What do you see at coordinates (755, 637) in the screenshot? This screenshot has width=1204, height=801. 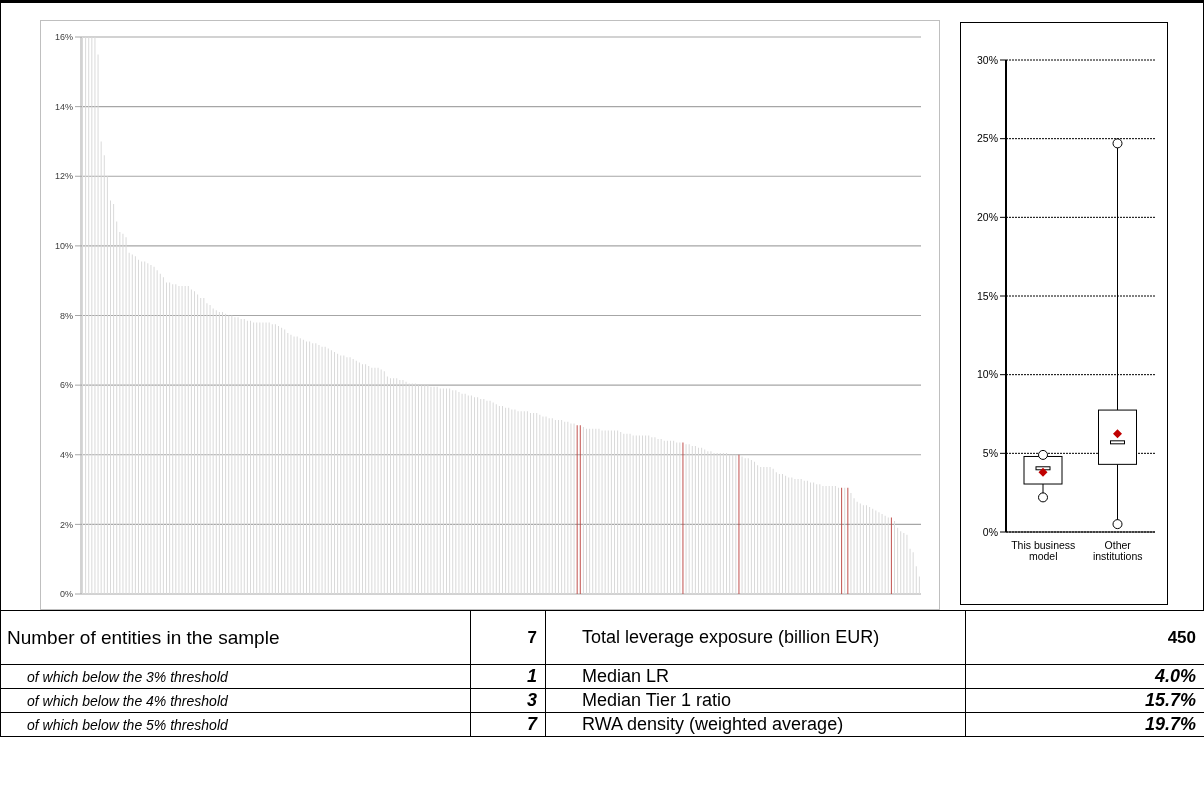 I see `text: Total leverage exposure (billion EUR)` at bounding box center [755, 637].